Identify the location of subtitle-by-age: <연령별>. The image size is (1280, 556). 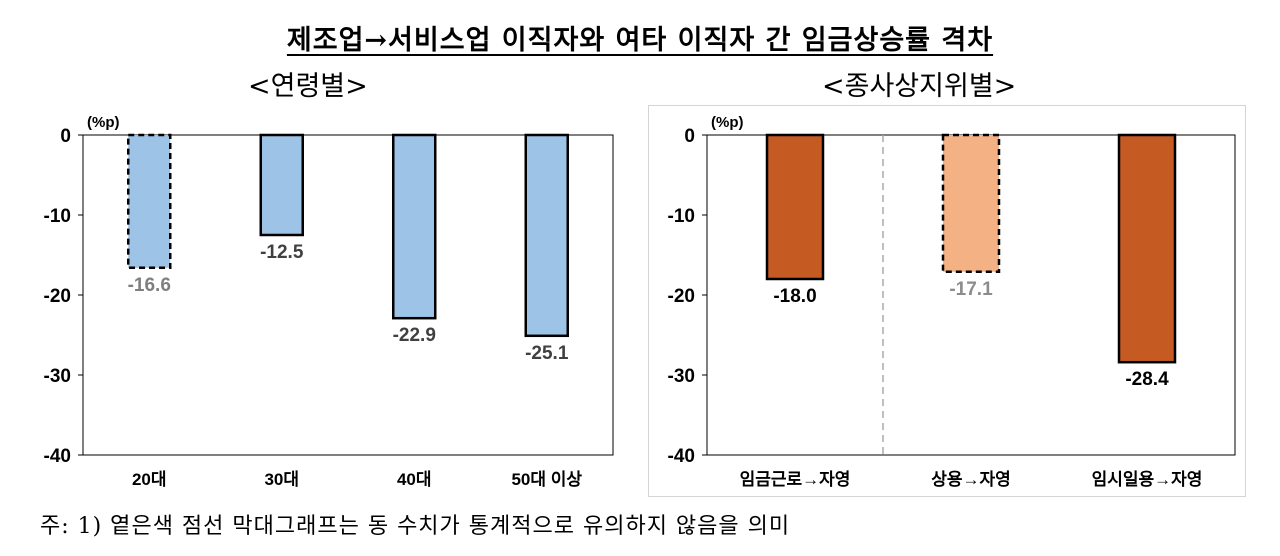
(308, 86).